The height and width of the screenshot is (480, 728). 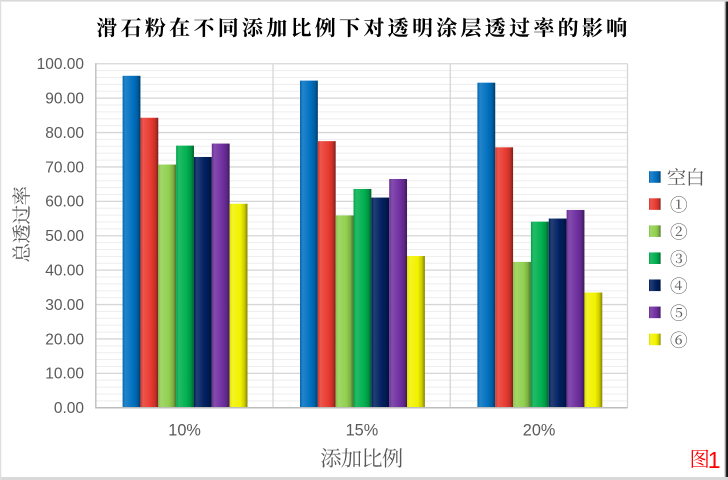 I want to click on svg-text: 40.00, so click(x=64, y=270).